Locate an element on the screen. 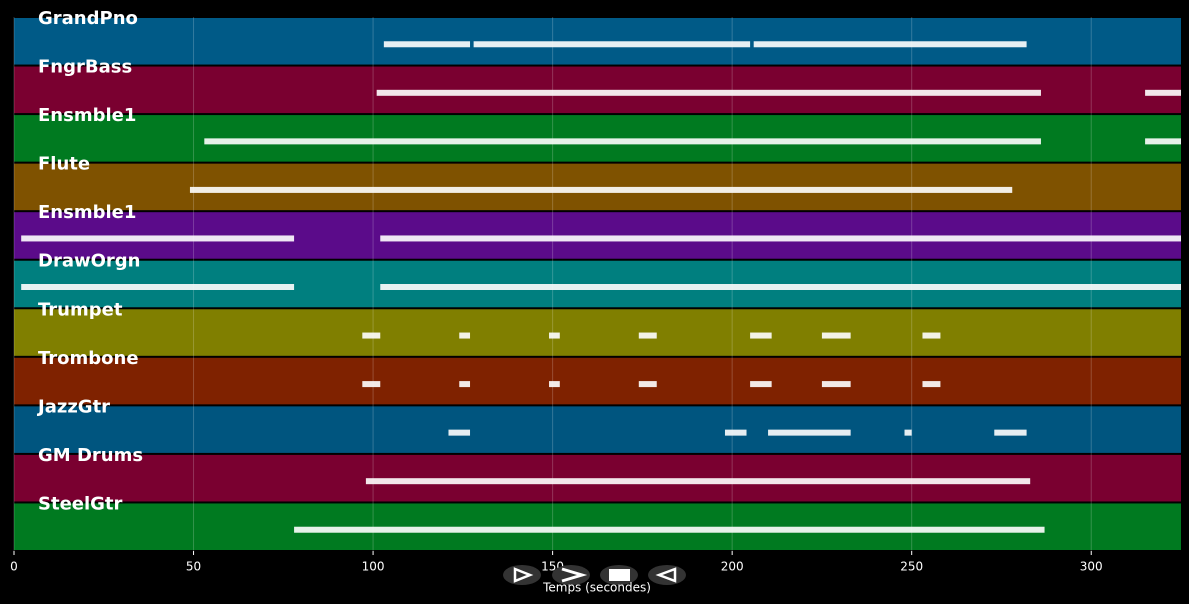  track-label: SteelGtr is located at coordinates (80, 503).